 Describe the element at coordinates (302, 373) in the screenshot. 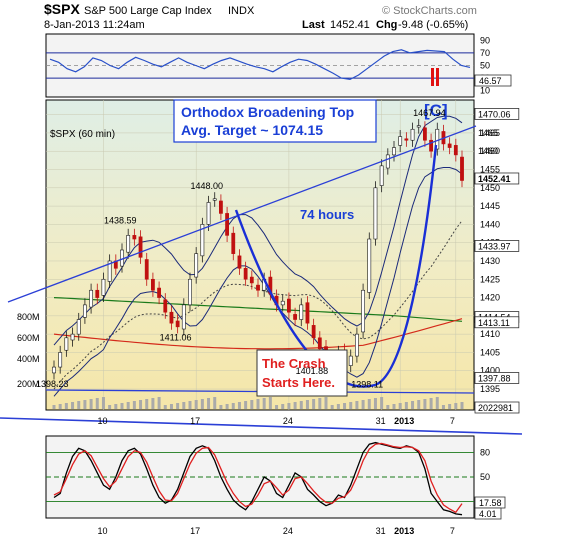

I see `crash-box` at that location.